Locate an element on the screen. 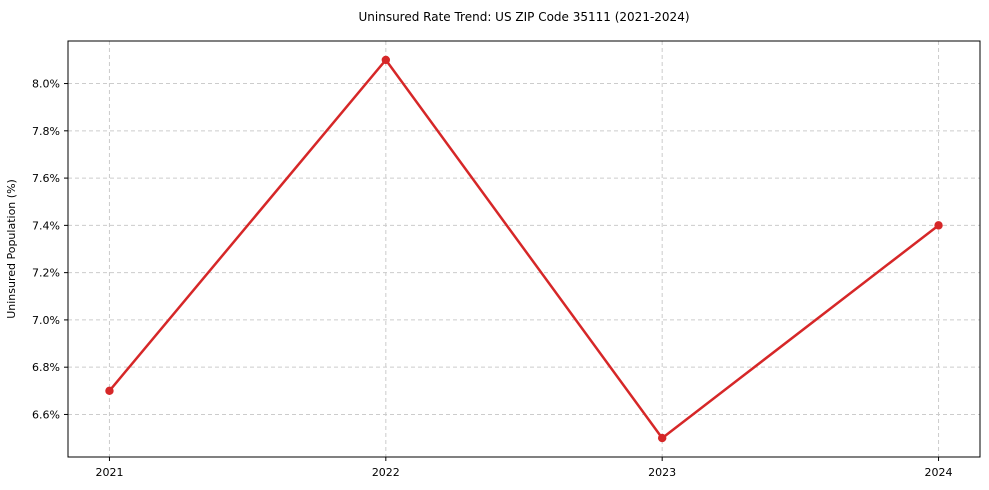  y-tick-label: 7.4% is located at coordinates (46, 225).